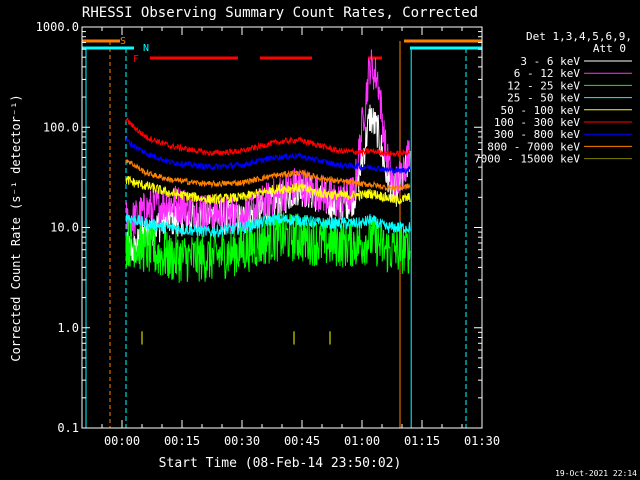 The height and width of the screenshot is (480, 640). Describe the element at coordinates (527, 159) in the screenshot. I see `legend-label: 7000 - 15000 keV` at that location.